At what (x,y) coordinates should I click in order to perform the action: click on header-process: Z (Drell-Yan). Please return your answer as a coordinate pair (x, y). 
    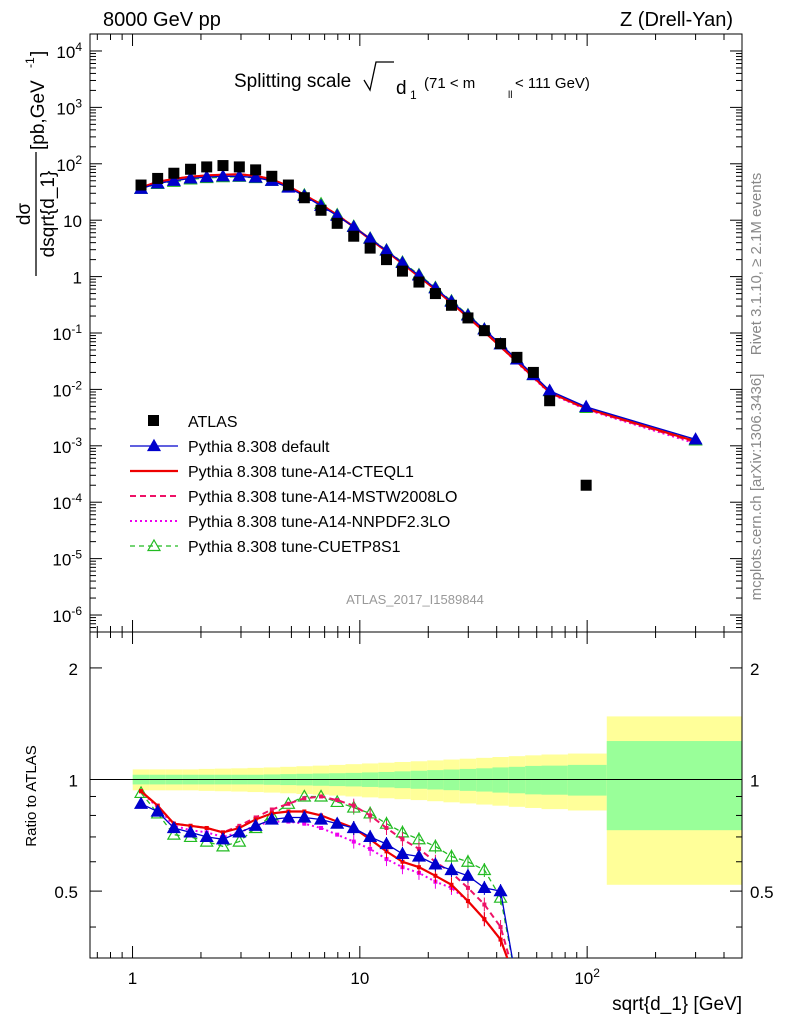
    Looking at the image, I should click on (676, 20).